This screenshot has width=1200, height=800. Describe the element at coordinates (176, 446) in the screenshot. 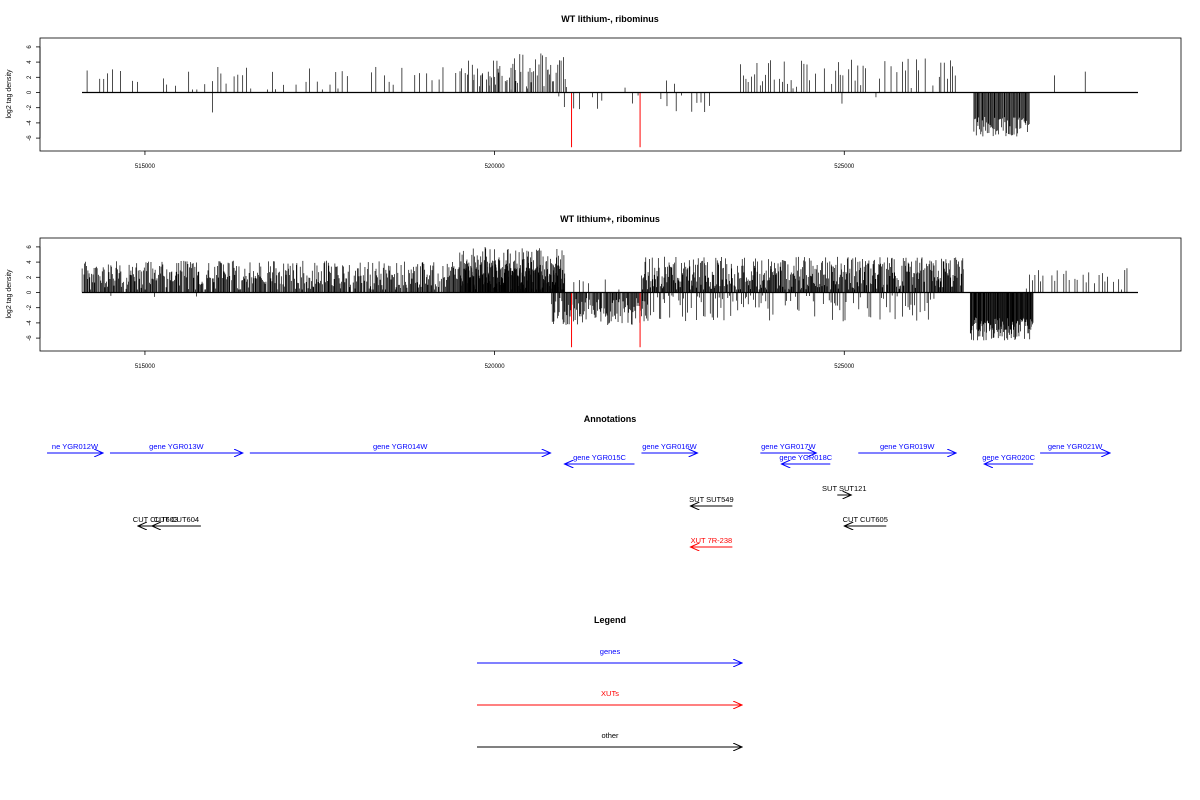

I see `feature-label: gene YGR013W` at that location.